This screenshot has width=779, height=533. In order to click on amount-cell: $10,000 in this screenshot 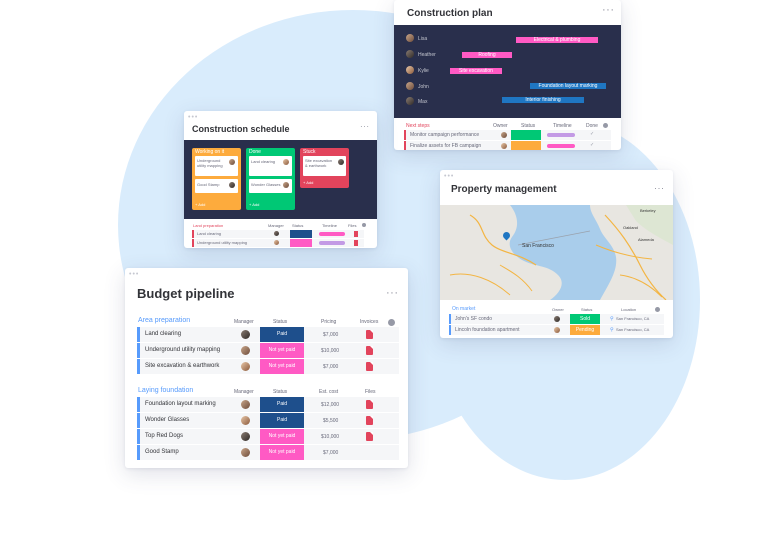, I will do `click(330, 351)`.